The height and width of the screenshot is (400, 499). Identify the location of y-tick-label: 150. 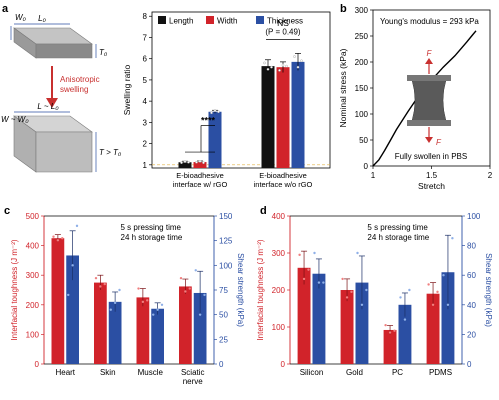
(362, 88).